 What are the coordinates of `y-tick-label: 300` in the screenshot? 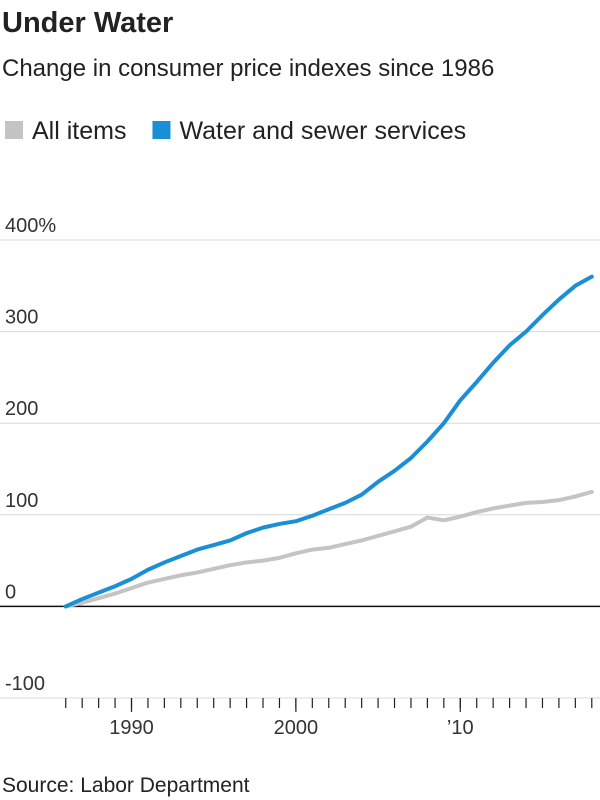 It's located at (21, 318).